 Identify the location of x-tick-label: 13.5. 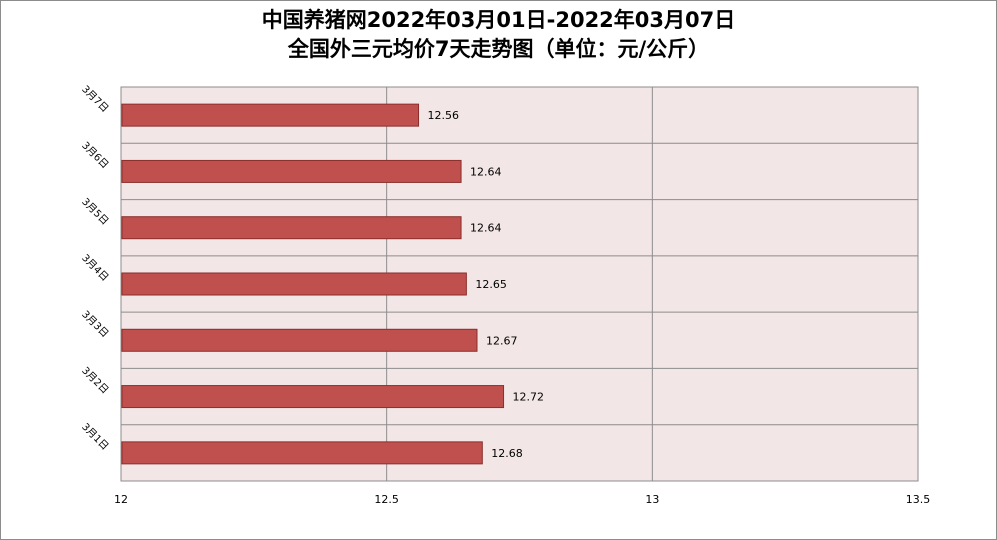
(918, 499).